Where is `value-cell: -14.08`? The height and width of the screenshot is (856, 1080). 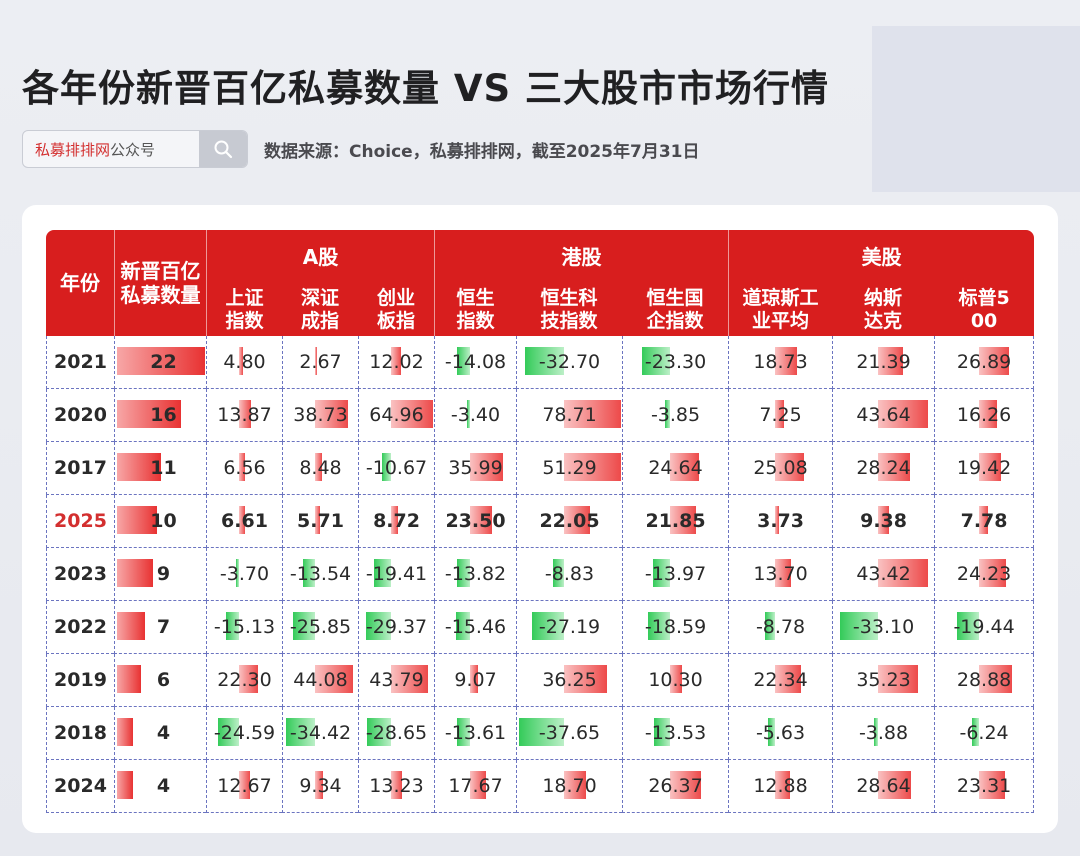 value-cell: -14.08 is located at coordinates (475, 362).